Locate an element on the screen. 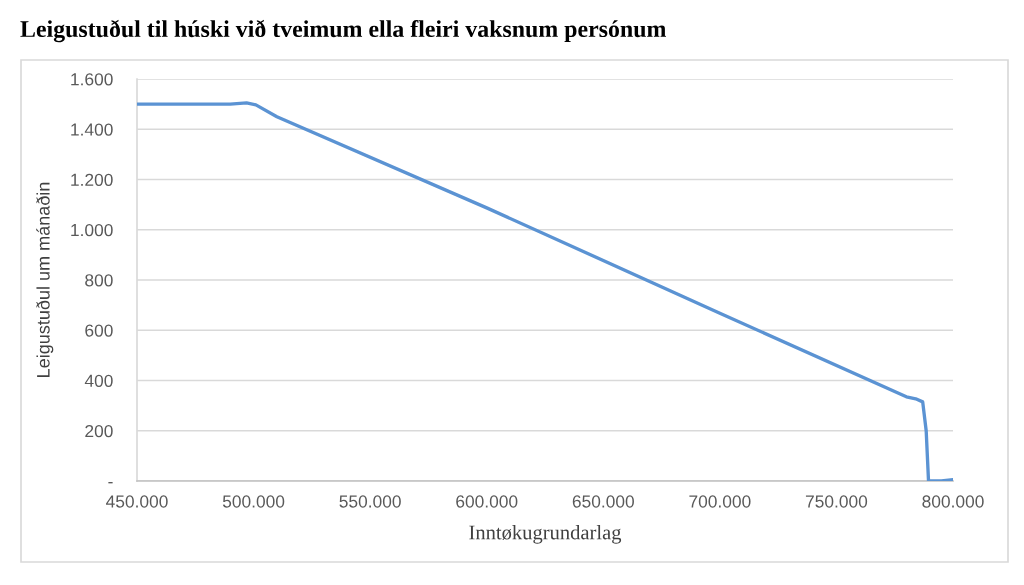 This screenshot has height=585, width=1024. x-tick-label: 600.000 is located at coordinates (487, 501).